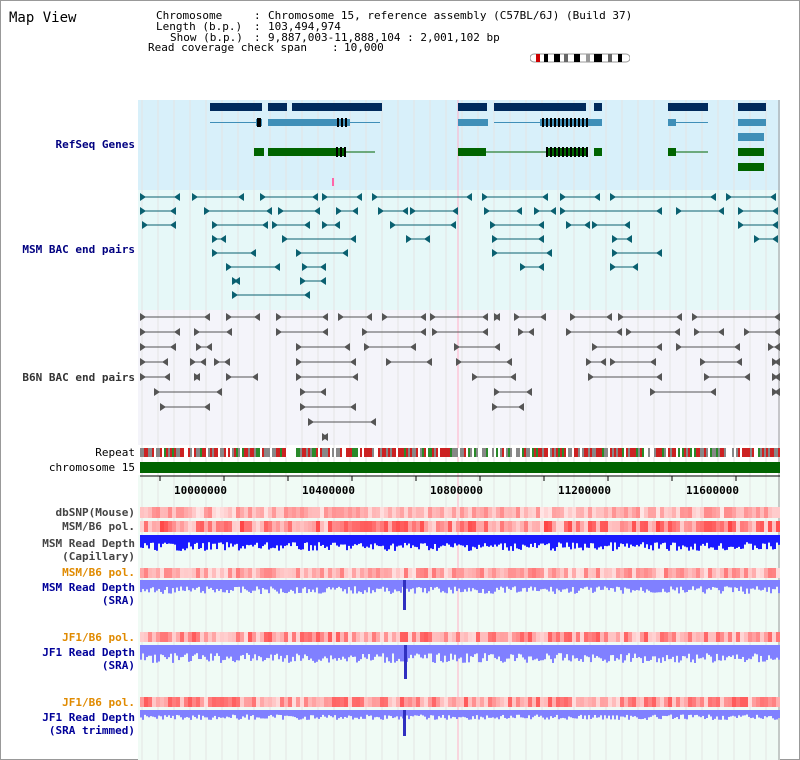 Image resolution: width=800 pixels, height=760 pixels. Describe the element at coordinates (78, 249) in the screenshot. I see `track-label-msm-bac: MSM BAC end pairs` at that location.